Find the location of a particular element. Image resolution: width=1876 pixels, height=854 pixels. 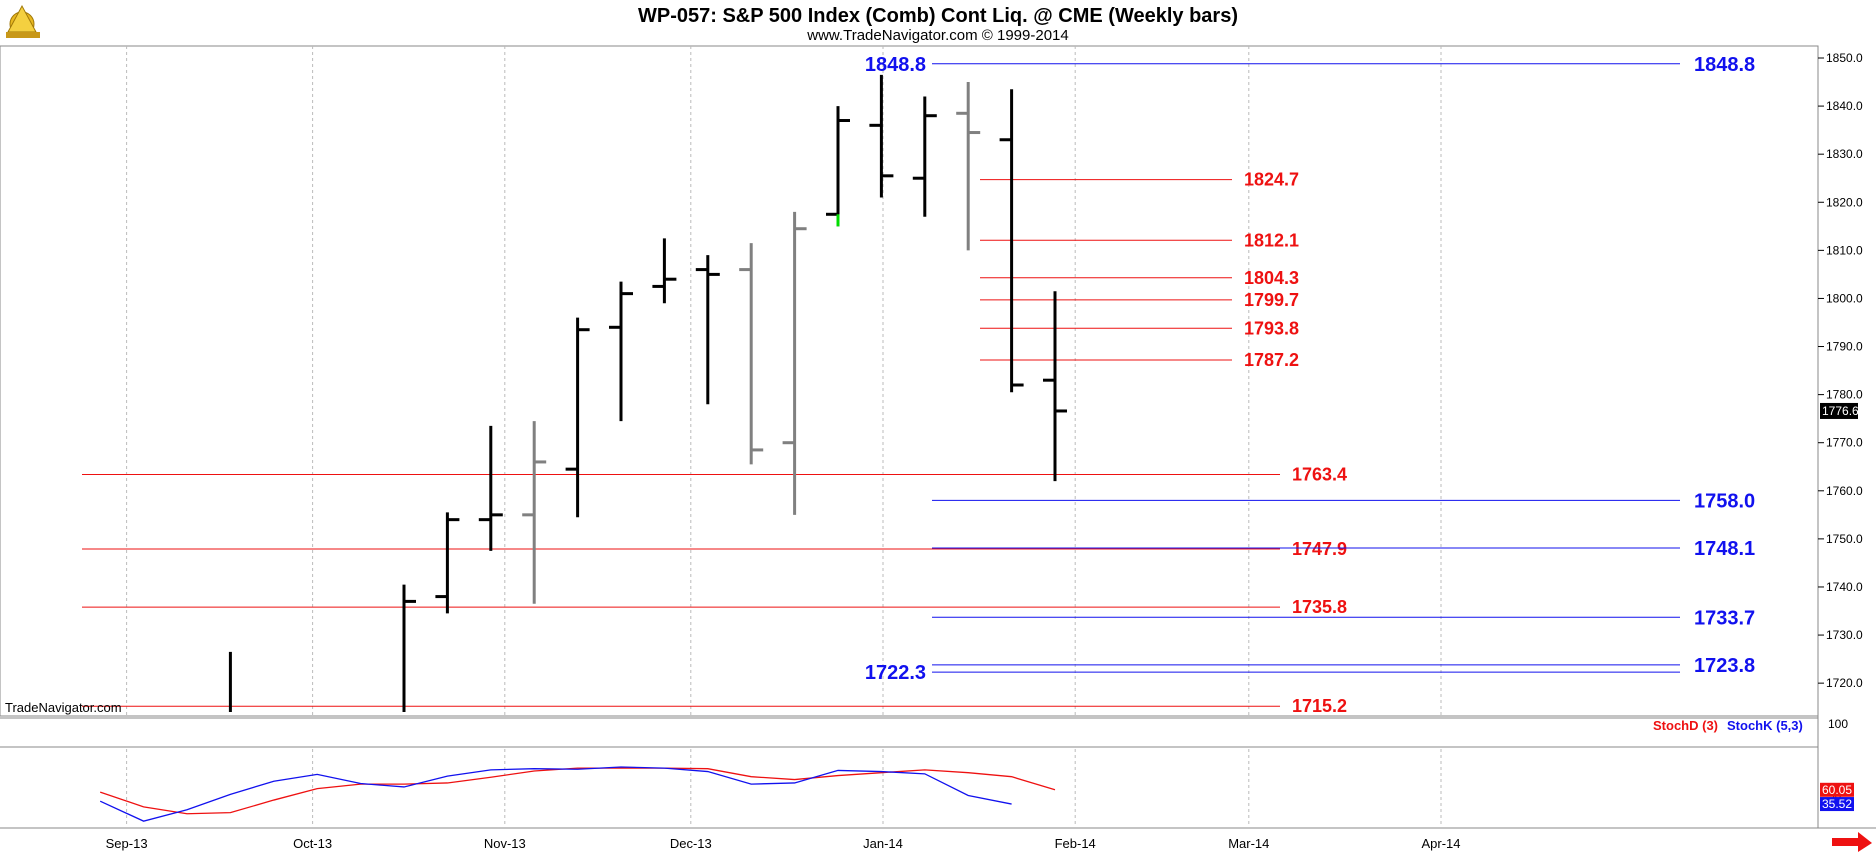

stoch-value-label: 60.05 is located at coordinates (1837, 790).